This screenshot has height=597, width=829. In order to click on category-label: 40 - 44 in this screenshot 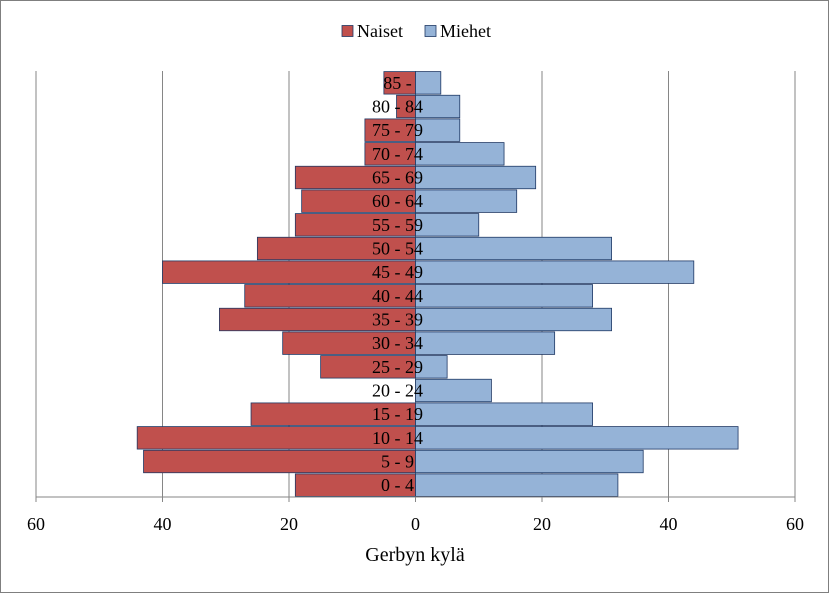, I will do `click(397, 296)`.